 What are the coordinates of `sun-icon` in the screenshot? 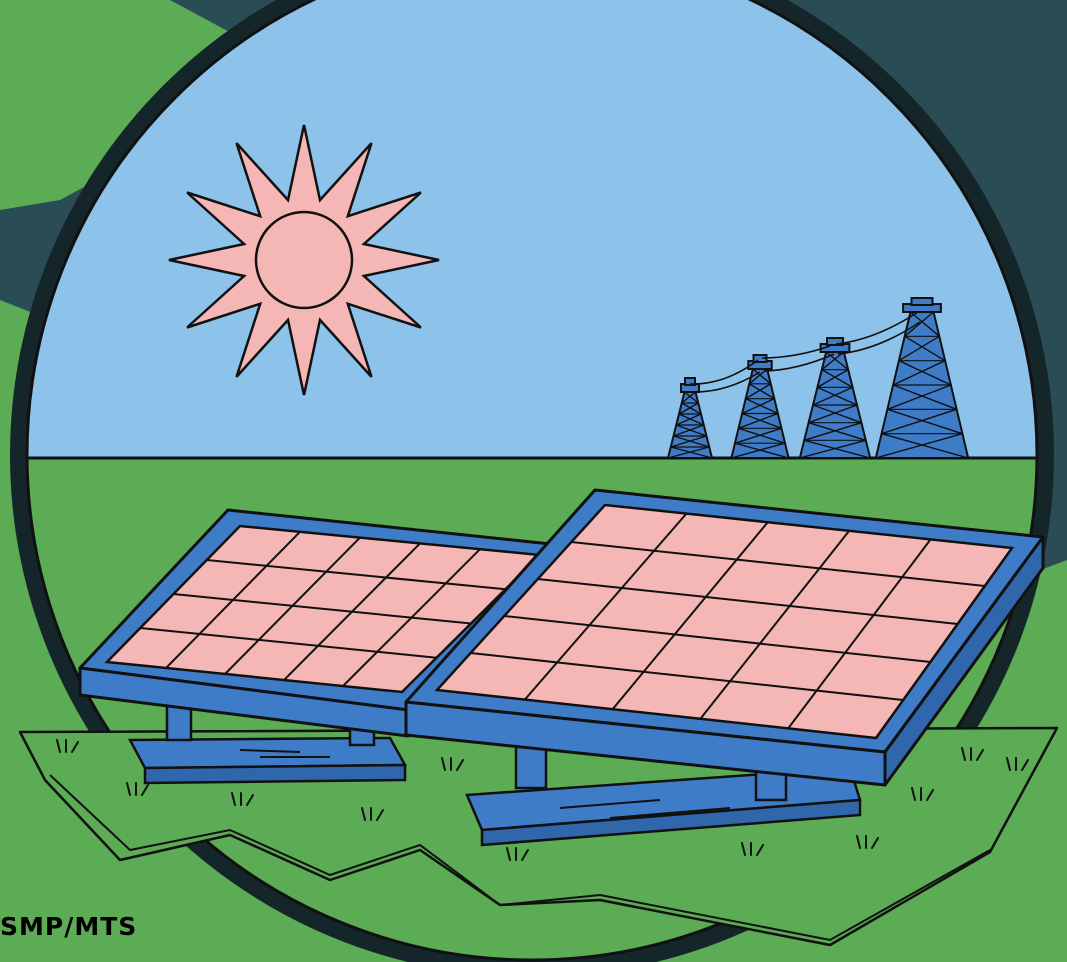 It's located at (304, 260).